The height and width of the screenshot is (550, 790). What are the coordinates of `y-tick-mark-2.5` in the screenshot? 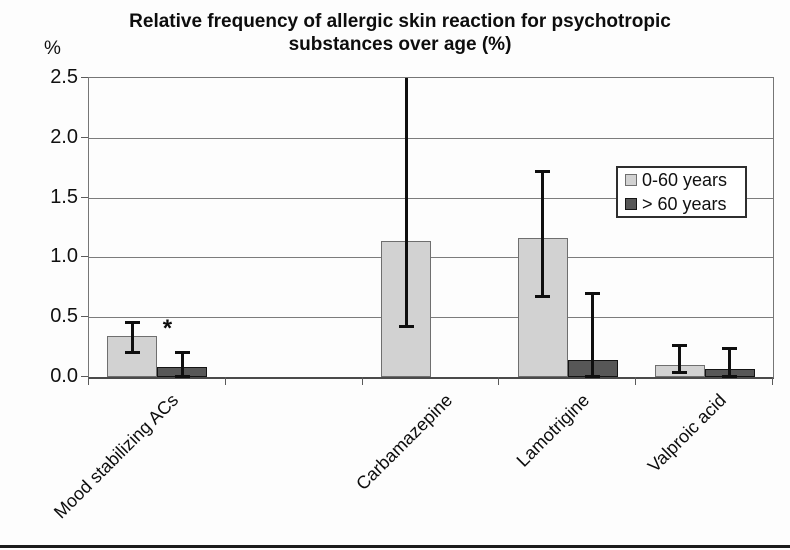 It's located at (84, 77).